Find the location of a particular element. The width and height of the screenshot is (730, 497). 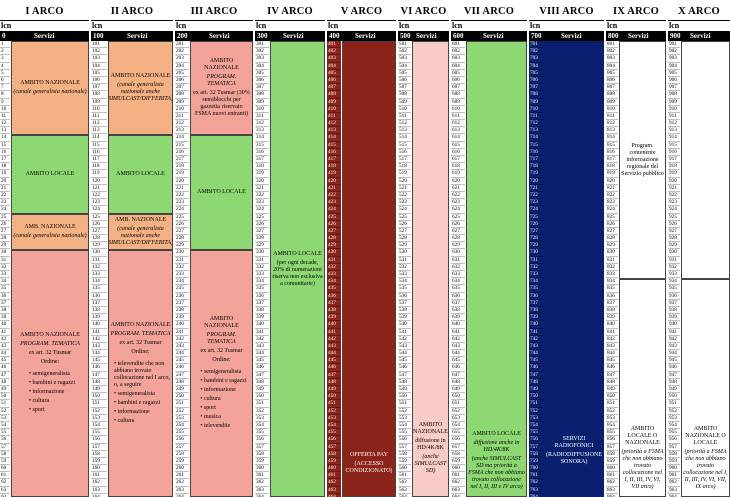

lcn-number: 43 is located at coordinates (5, 347).